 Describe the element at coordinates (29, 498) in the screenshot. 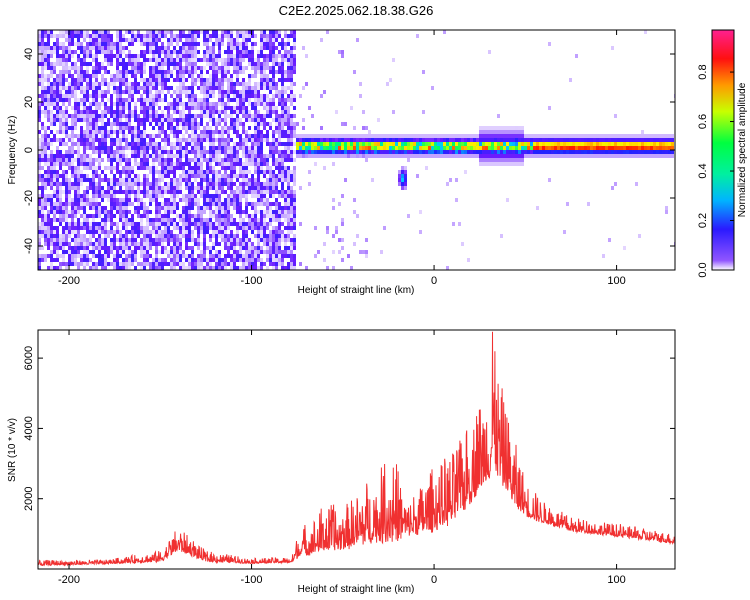

I see `y-tick-label: 2000` at that location.